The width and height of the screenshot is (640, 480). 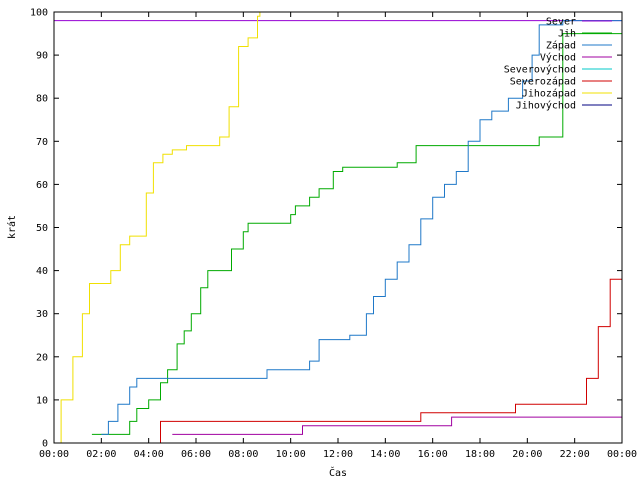 I want to click on x-tick-label: 04:00, so click(x=149, y=454).